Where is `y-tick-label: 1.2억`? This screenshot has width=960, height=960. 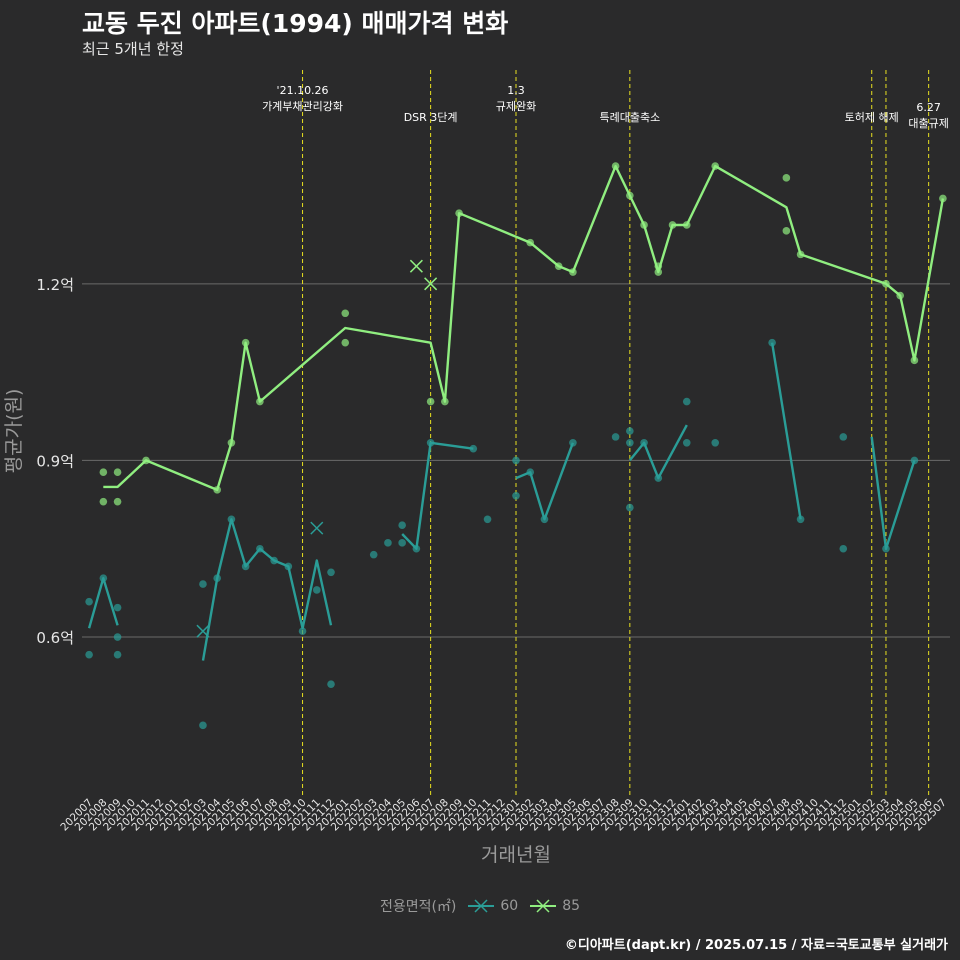 y-tick-label: 1.2억 is located at coordinates (55, 285).